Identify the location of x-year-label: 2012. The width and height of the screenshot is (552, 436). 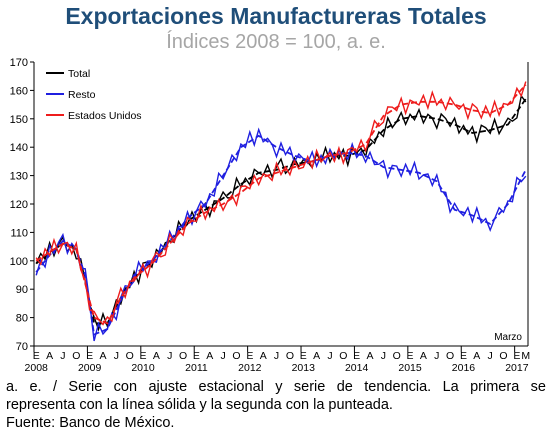
(250, 368).